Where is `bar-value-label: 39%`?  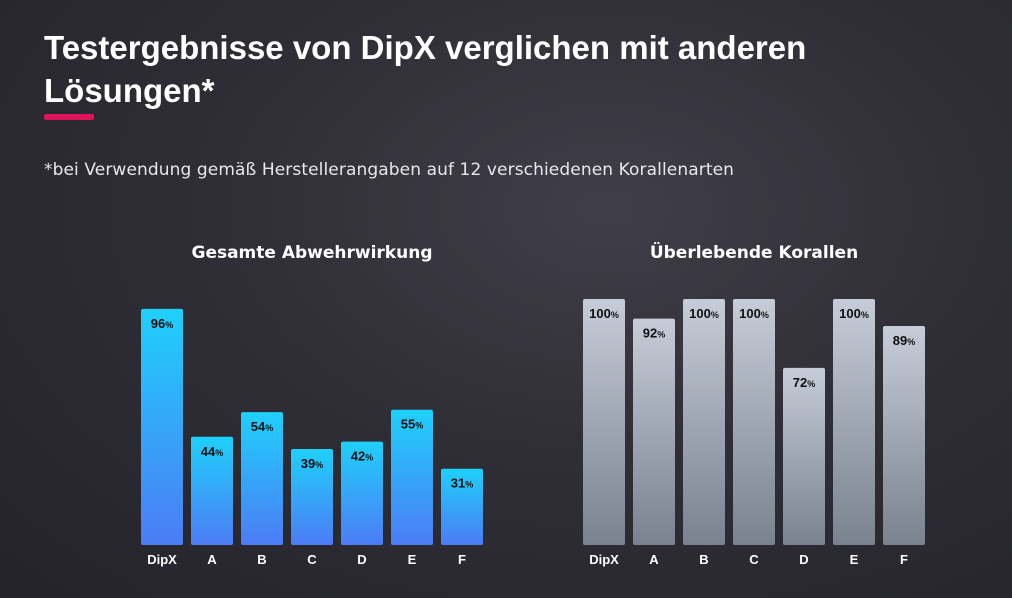 bar-value-label: 39% is located at coordinates (312, 463).